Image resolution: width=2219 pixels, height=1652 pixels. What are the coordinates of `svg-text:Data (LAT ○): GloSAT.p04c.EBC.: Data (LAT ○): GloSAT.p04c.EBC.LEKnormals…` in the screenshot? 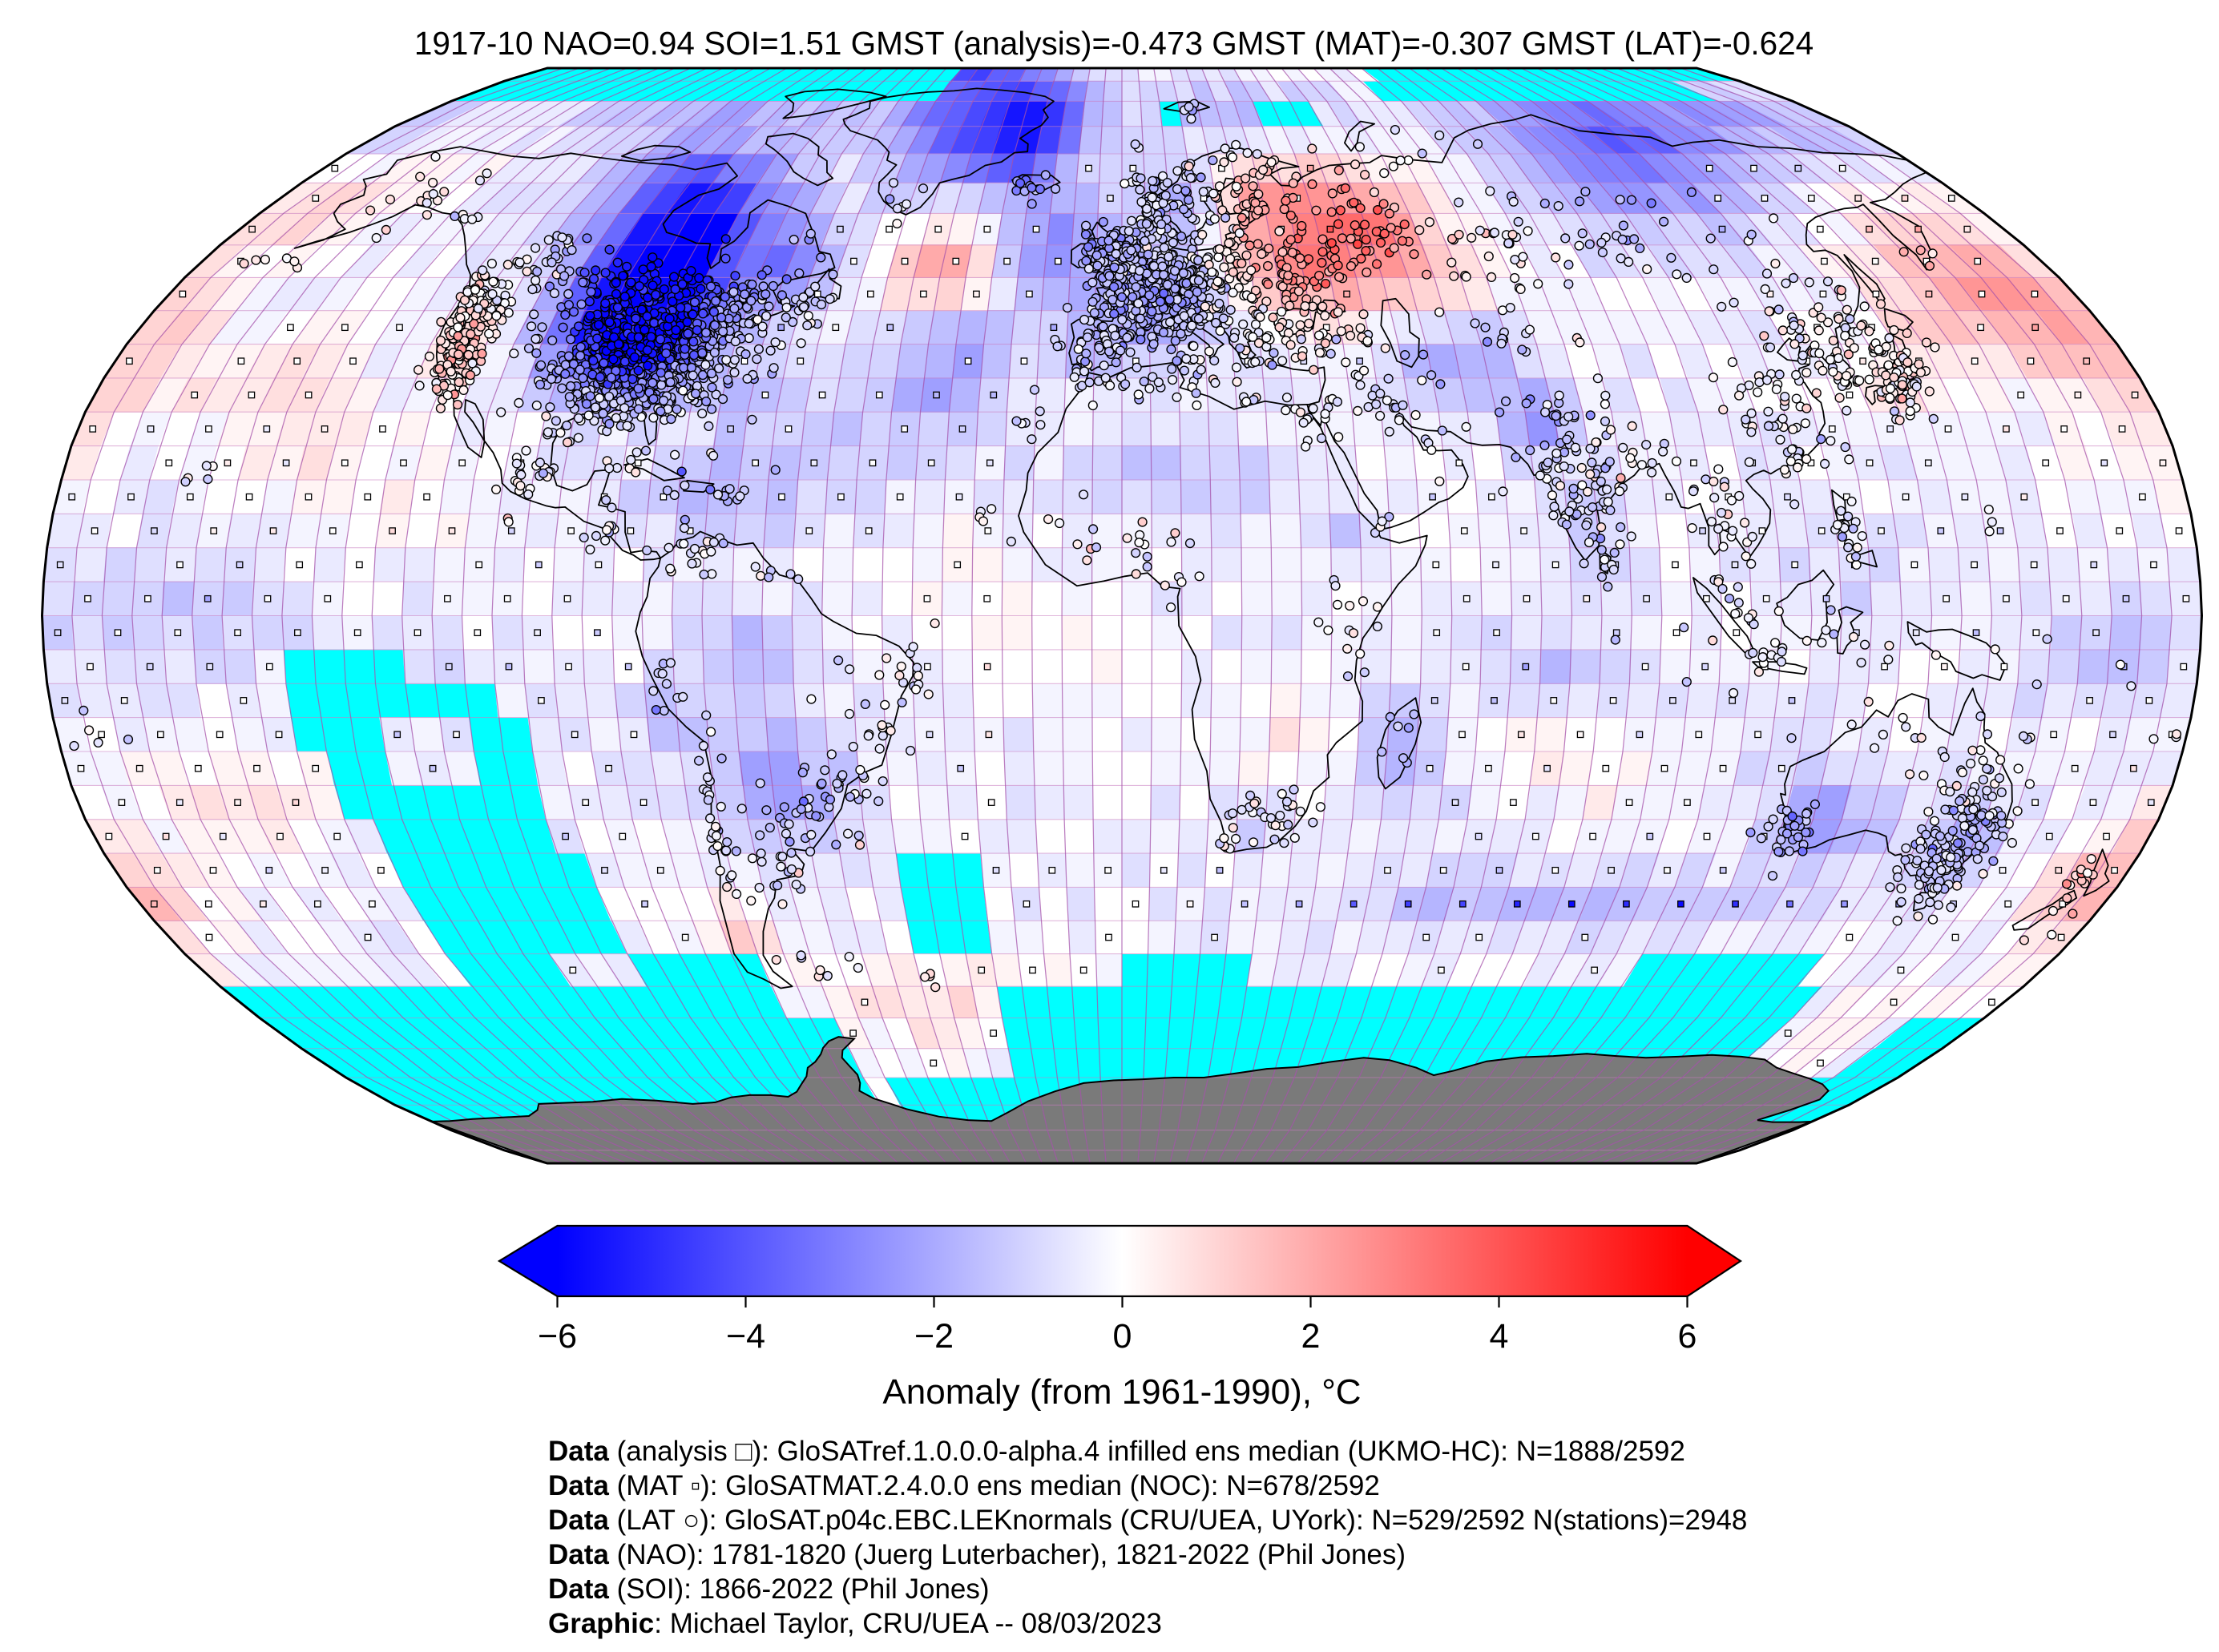 It's located at (1147, 1521).